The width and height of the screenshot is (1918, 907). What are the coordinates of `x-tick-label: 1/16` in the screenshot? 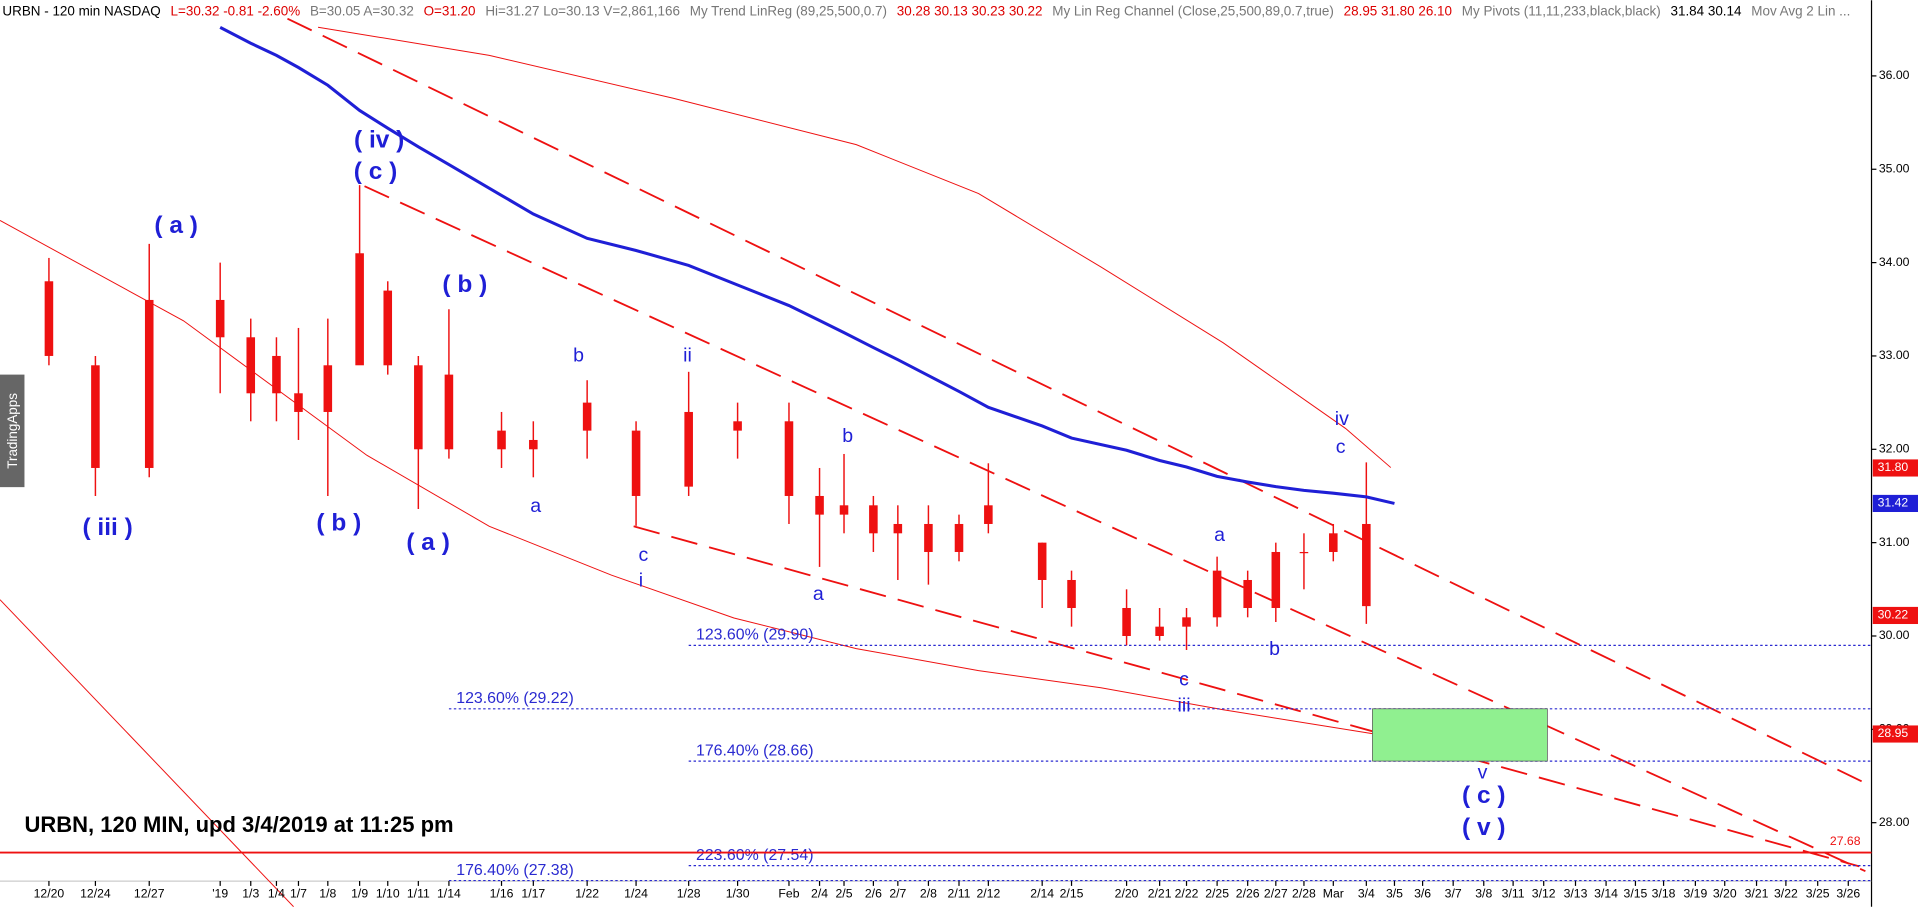 It's located at (502, 894).